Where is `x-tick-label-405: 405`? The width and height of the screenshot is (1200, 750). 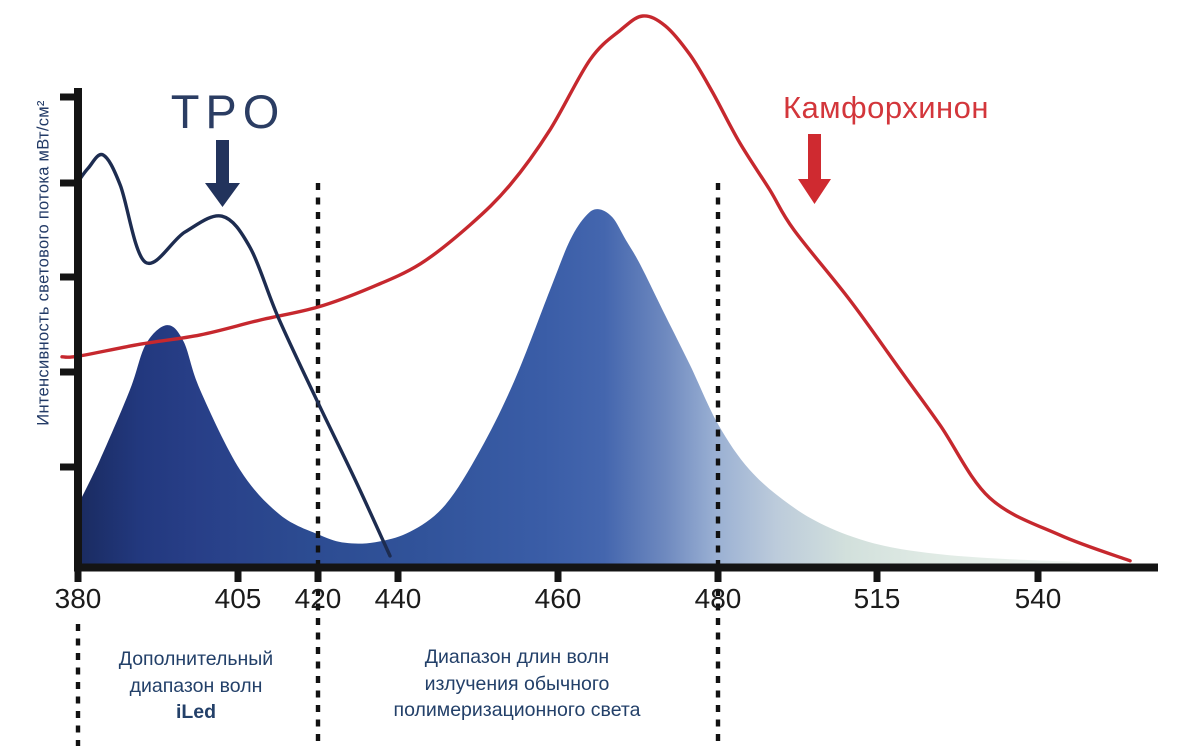 x-tick-label-405: 405 is located at coordinates (238, 598).